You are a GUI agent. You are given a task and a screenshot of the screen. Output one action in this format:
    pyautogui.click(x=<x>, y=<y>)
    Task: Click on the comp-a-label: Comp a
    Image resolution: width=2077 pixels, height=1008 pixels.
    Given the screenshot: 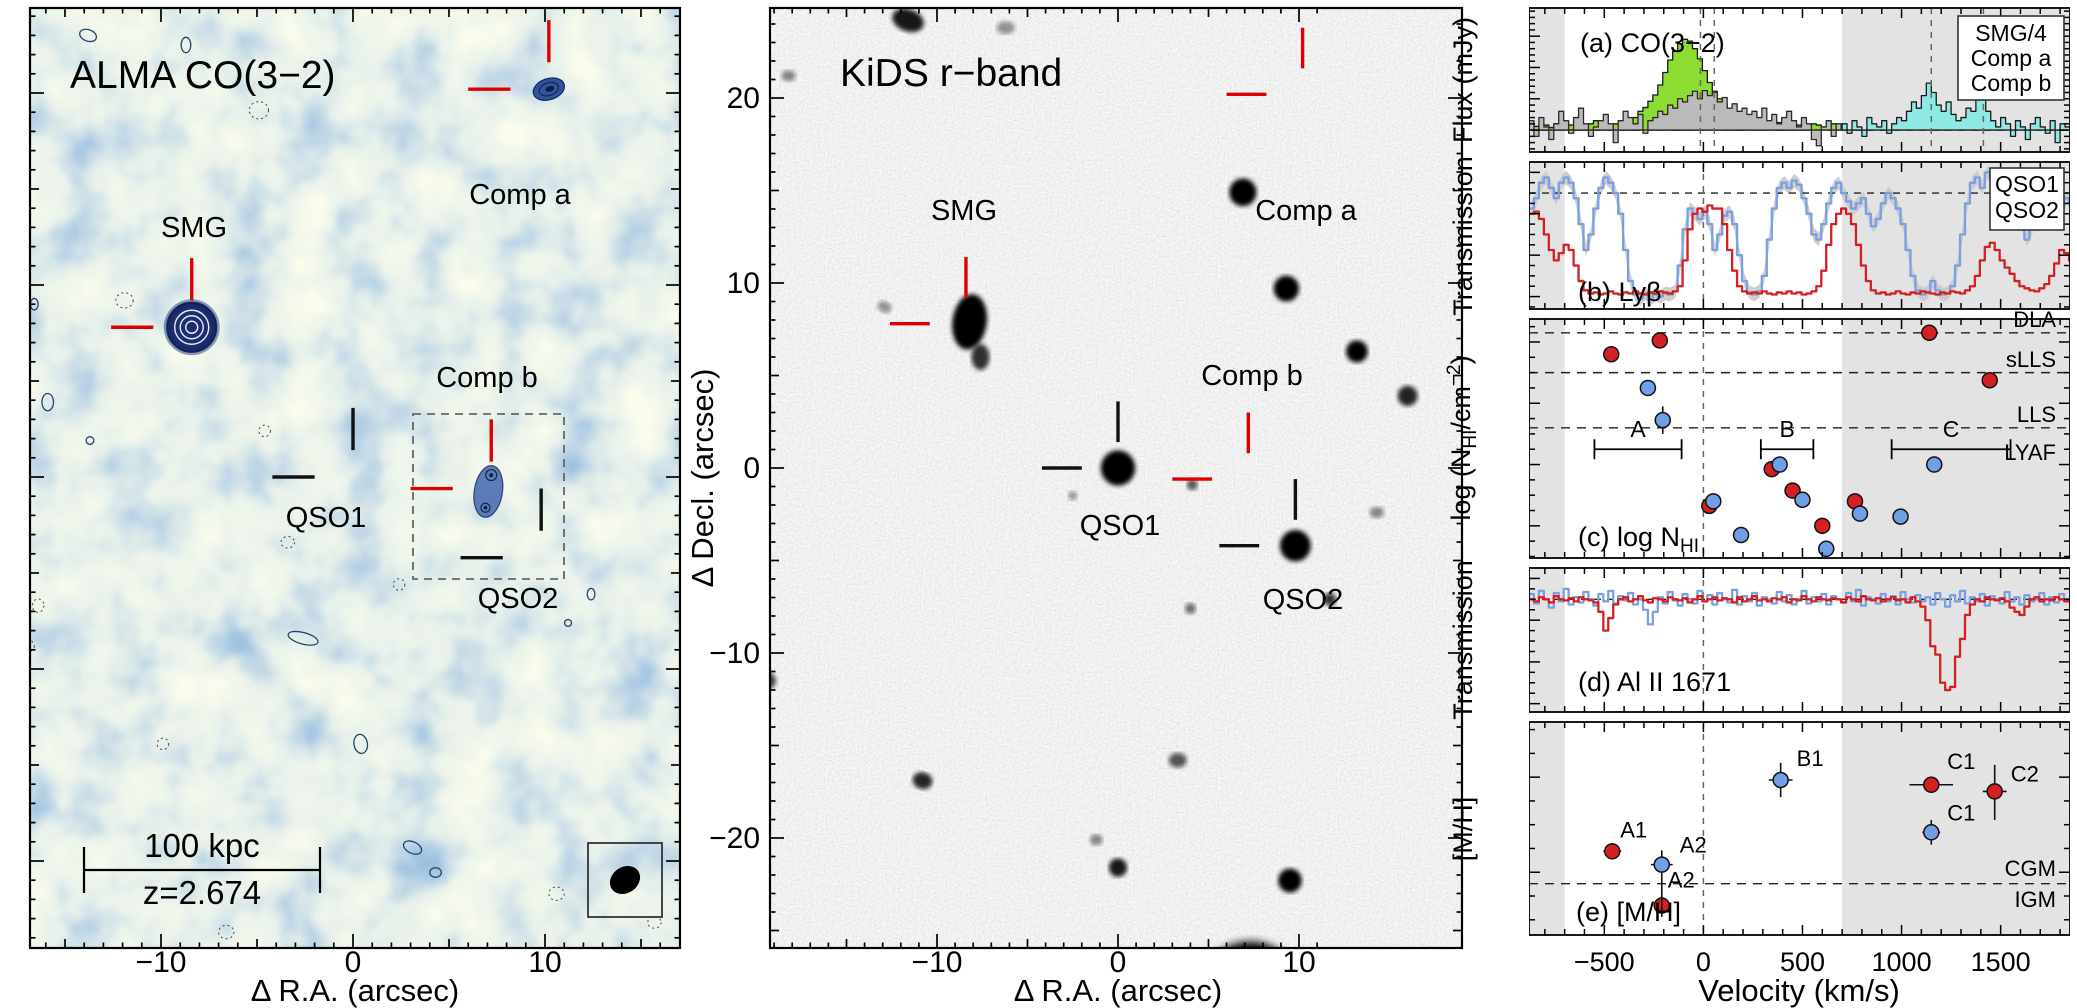 What is the action you would take?
    pyautogui.click(x=1306, y=211)
    